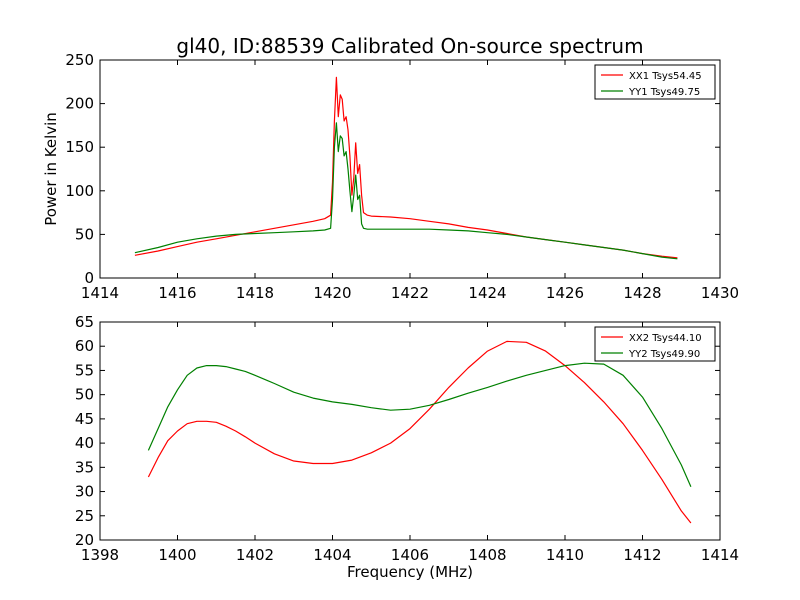 The image size is (800, 600). I want to click on legend: XX2 Tsys44.10 YY2 Tsys49.90, so click(655, 344).